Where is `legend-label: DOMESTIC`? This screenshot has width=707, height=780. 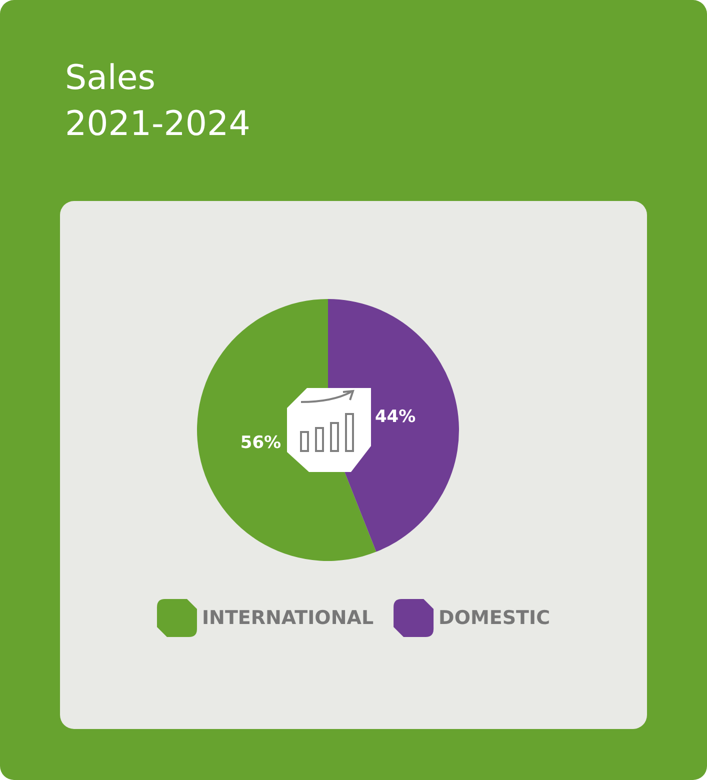 legend-label: DOMESTIC is located at coordinates (494, 618).